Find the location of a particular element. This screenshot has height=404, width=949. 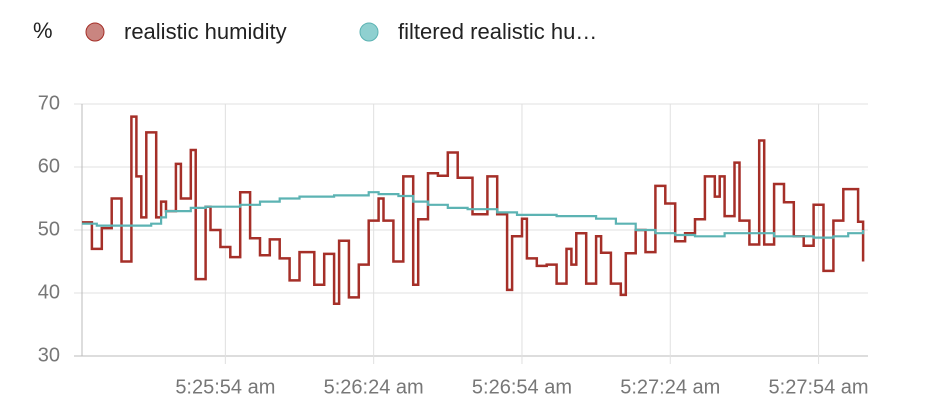

x-tick-label: 5:27:54 am is located at coordinates (819, 387).